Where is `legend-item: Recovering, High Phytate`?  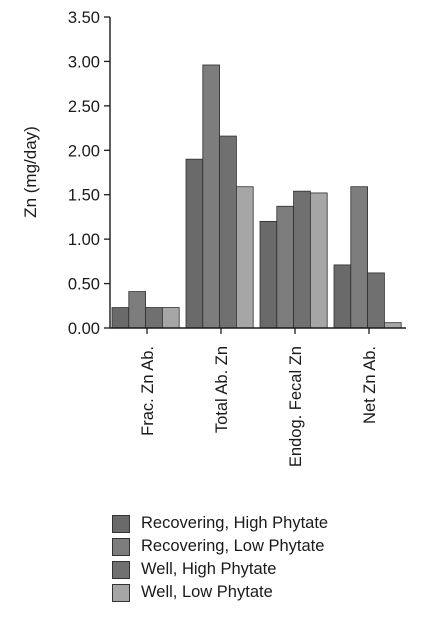
legend-item: Recovering, High Phytate is located at coordinates (220, 523).